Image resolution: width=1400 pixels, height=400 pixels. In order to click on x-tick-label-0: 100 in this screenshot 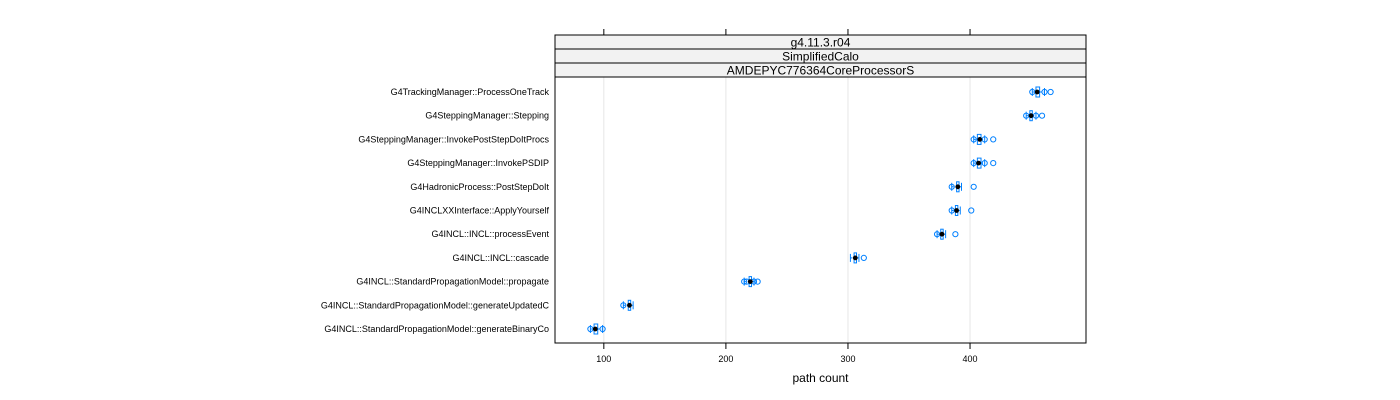, I will do `click(603, 359)`.